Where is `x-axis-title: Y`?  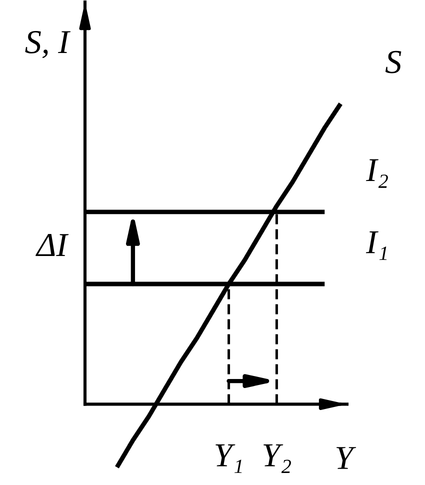 x-axis-title: Y is located at coordinates (346, 458).